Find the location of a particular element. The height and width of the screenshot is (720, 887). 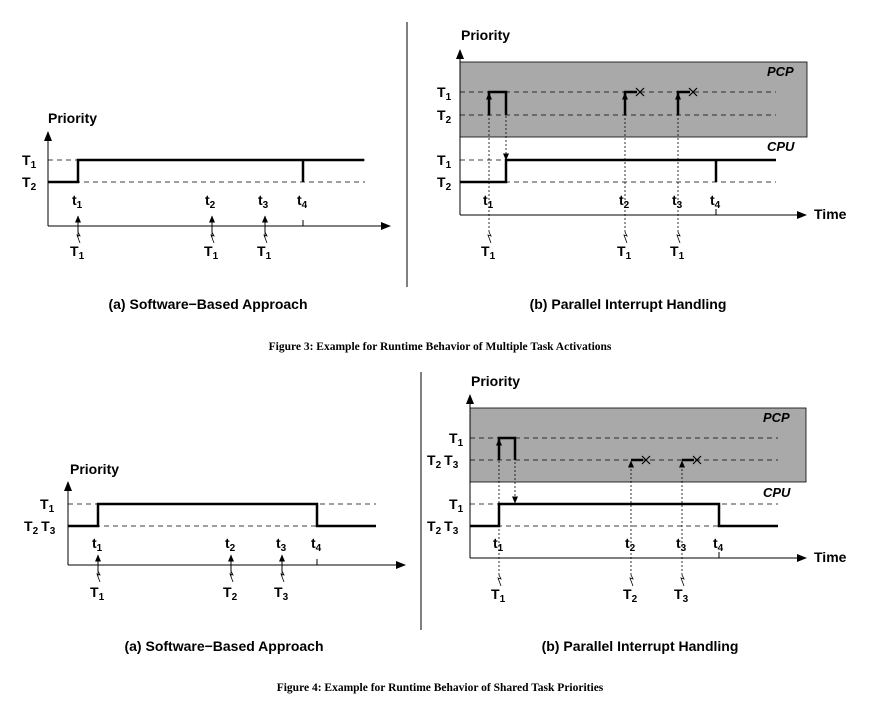

fig4-cpu-priority-trace is located at coordinates (624, 515).